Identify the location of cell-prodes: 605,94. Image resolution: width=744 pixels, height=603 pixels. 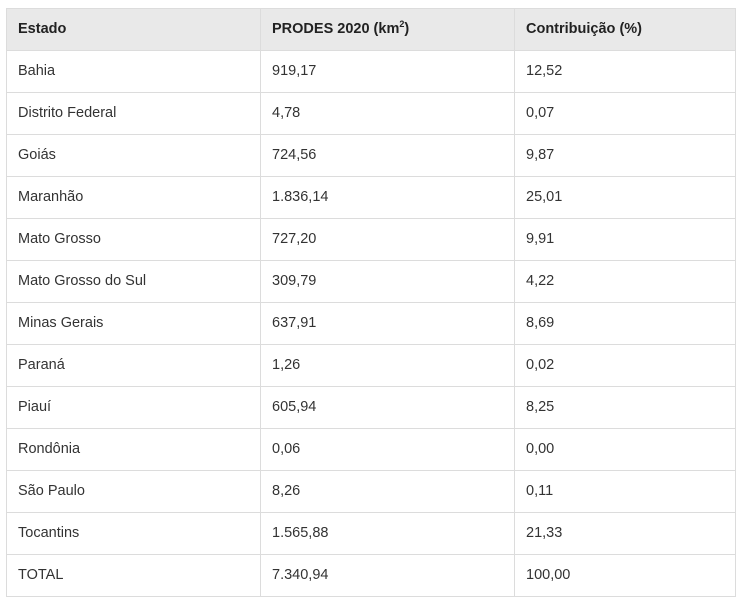
(387, 407).